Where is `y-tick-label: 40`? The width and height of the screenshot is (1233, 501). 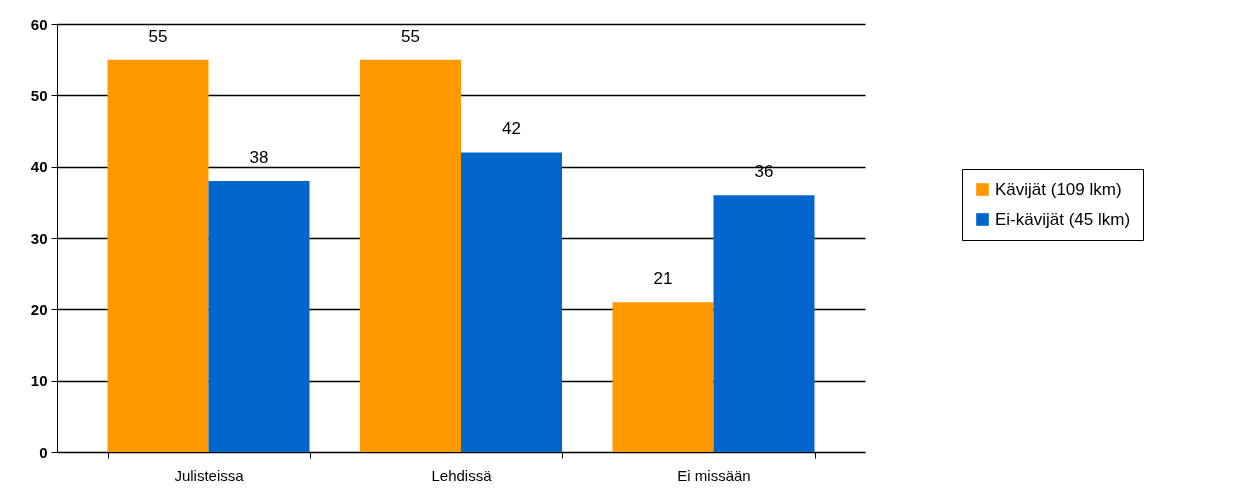 y-tick-label: 40 is located at coordinates (39, 167).